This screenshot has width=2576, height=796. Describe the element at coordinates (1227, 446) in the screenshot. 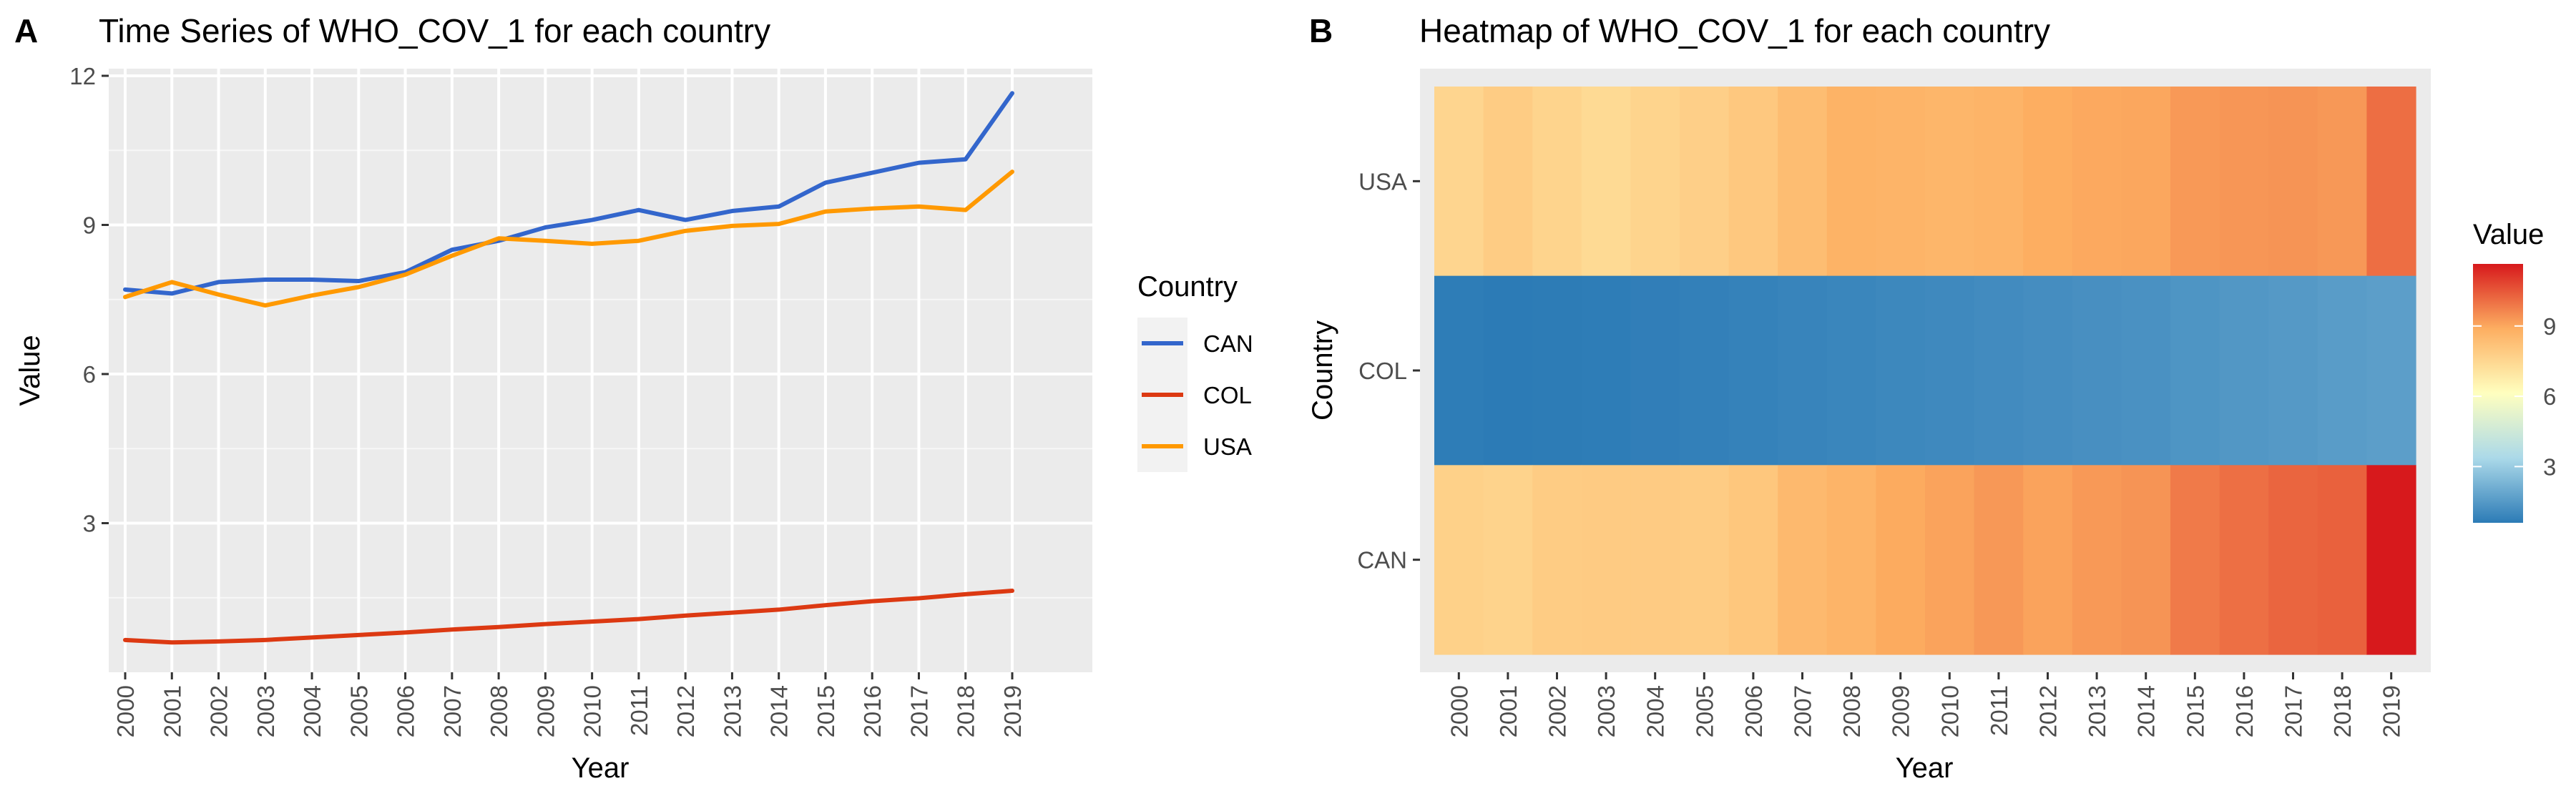

I see `legend-label-usa: USA` at that location.